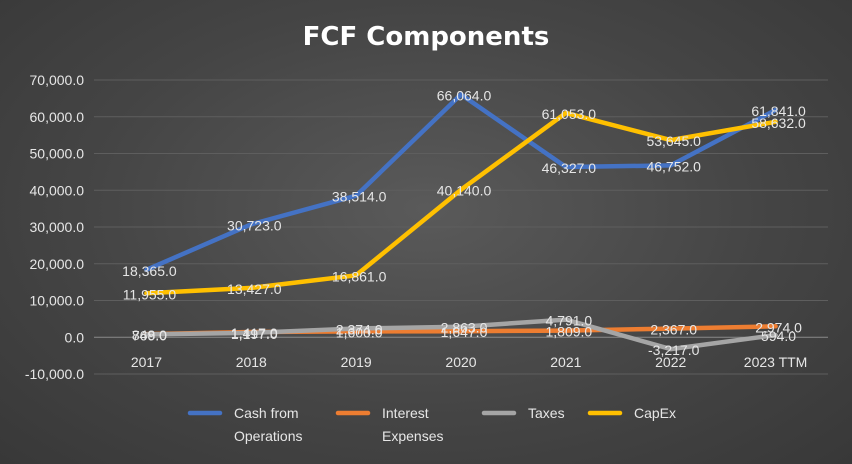 This screenshot has height=464, width=852. Describe the element at coordinates (673, 141) in the screenshot. I see `data-label: 53,645.0` at that location.